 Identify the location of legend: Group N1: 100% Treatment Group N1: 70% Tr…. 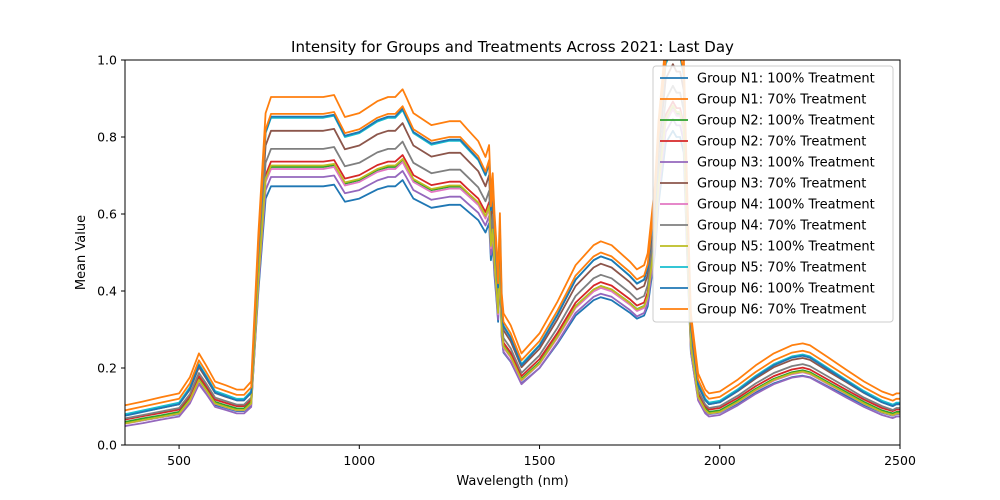
(773, 194).